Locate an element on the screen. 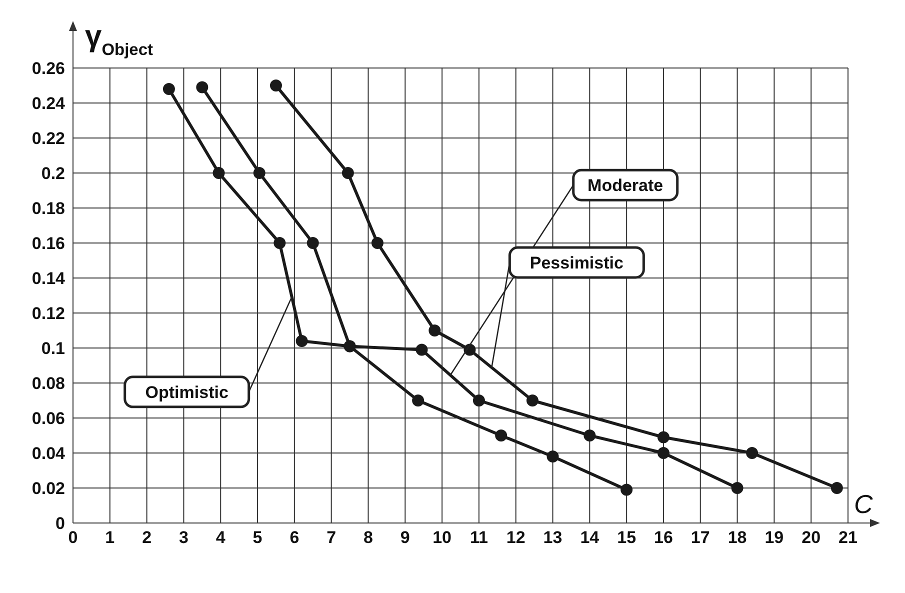 Image resolution: width=905 pixels, height=593 pixels. y-axis-title: γ$_{Object}$ is located at coordinates (119, 39).